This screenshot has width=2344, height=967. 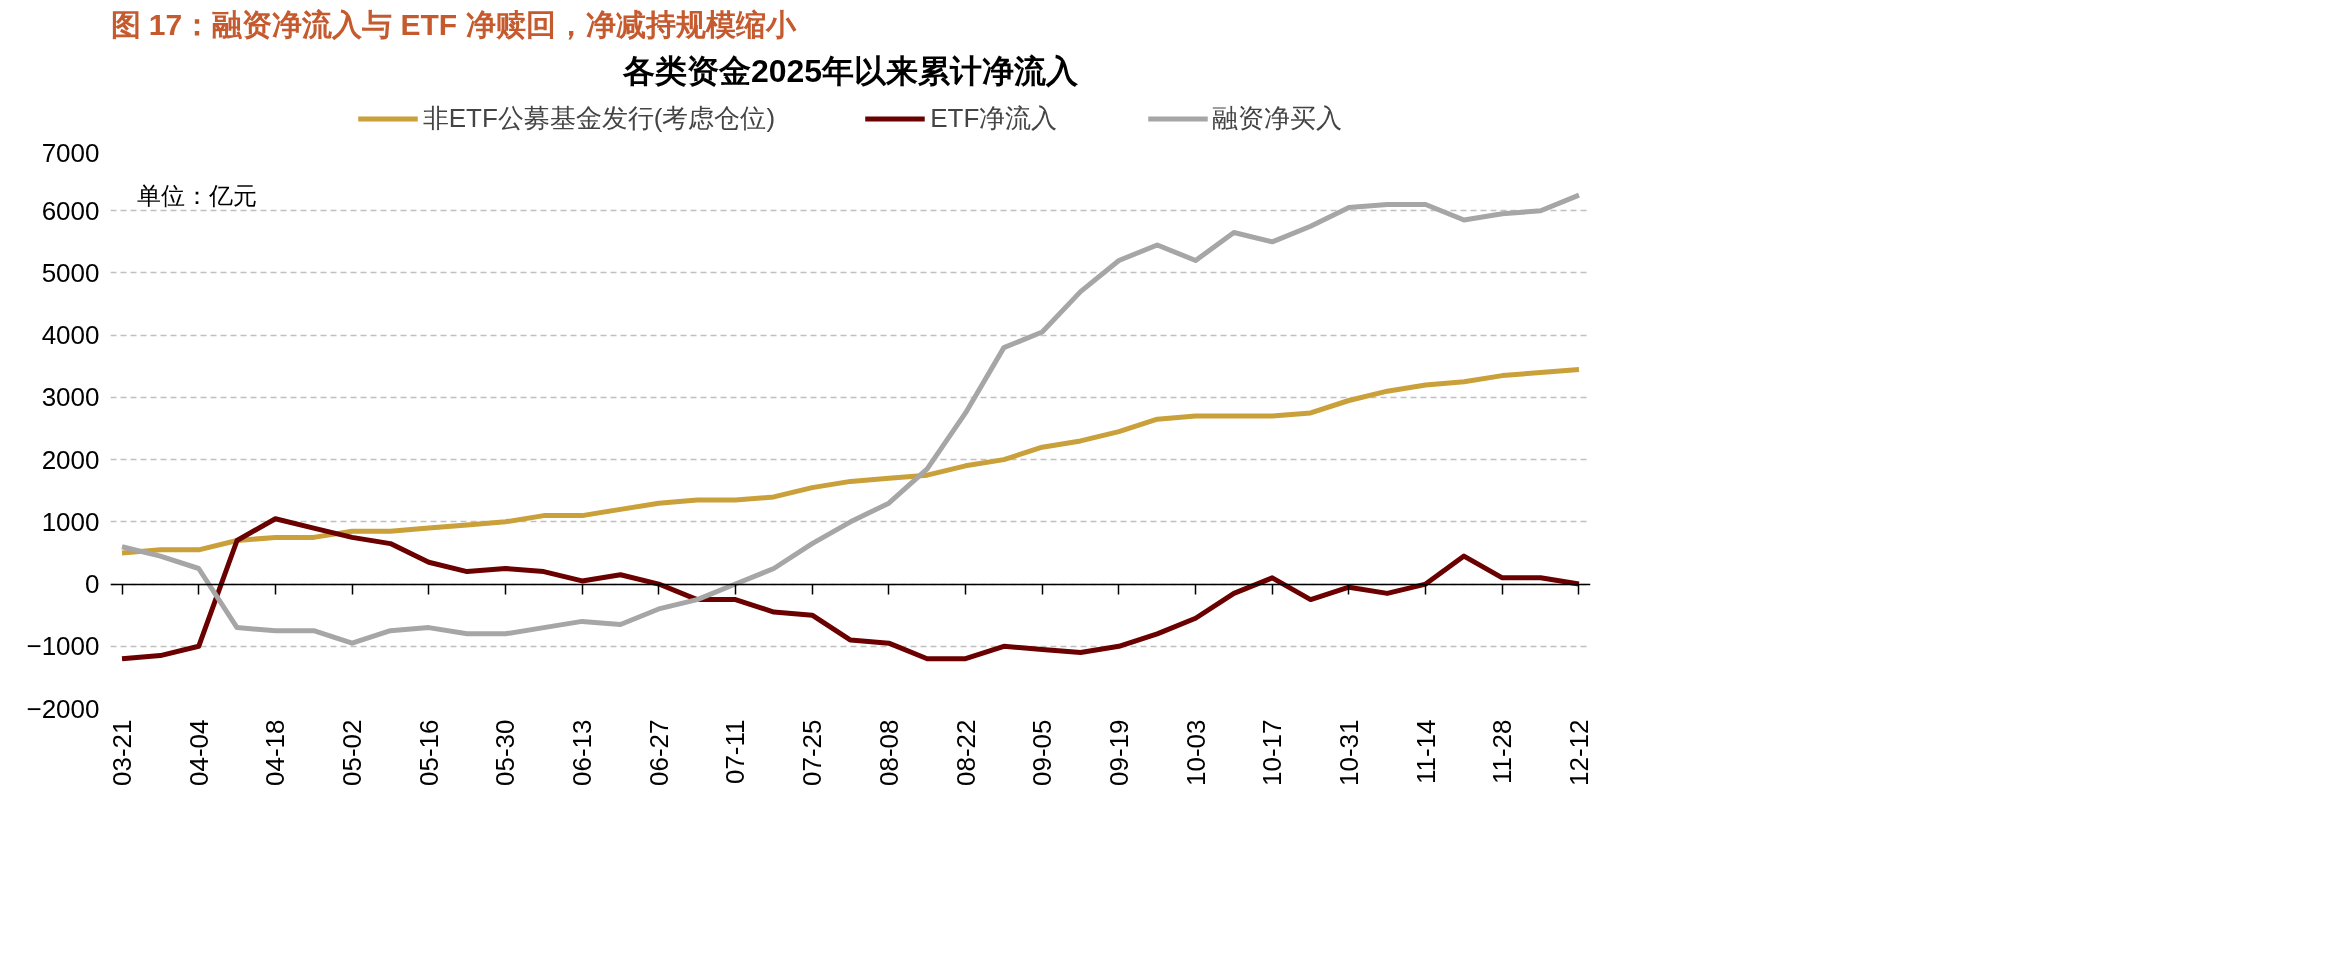 I want to click on x-tick-label: 08-08, so click(x=888, y=752).